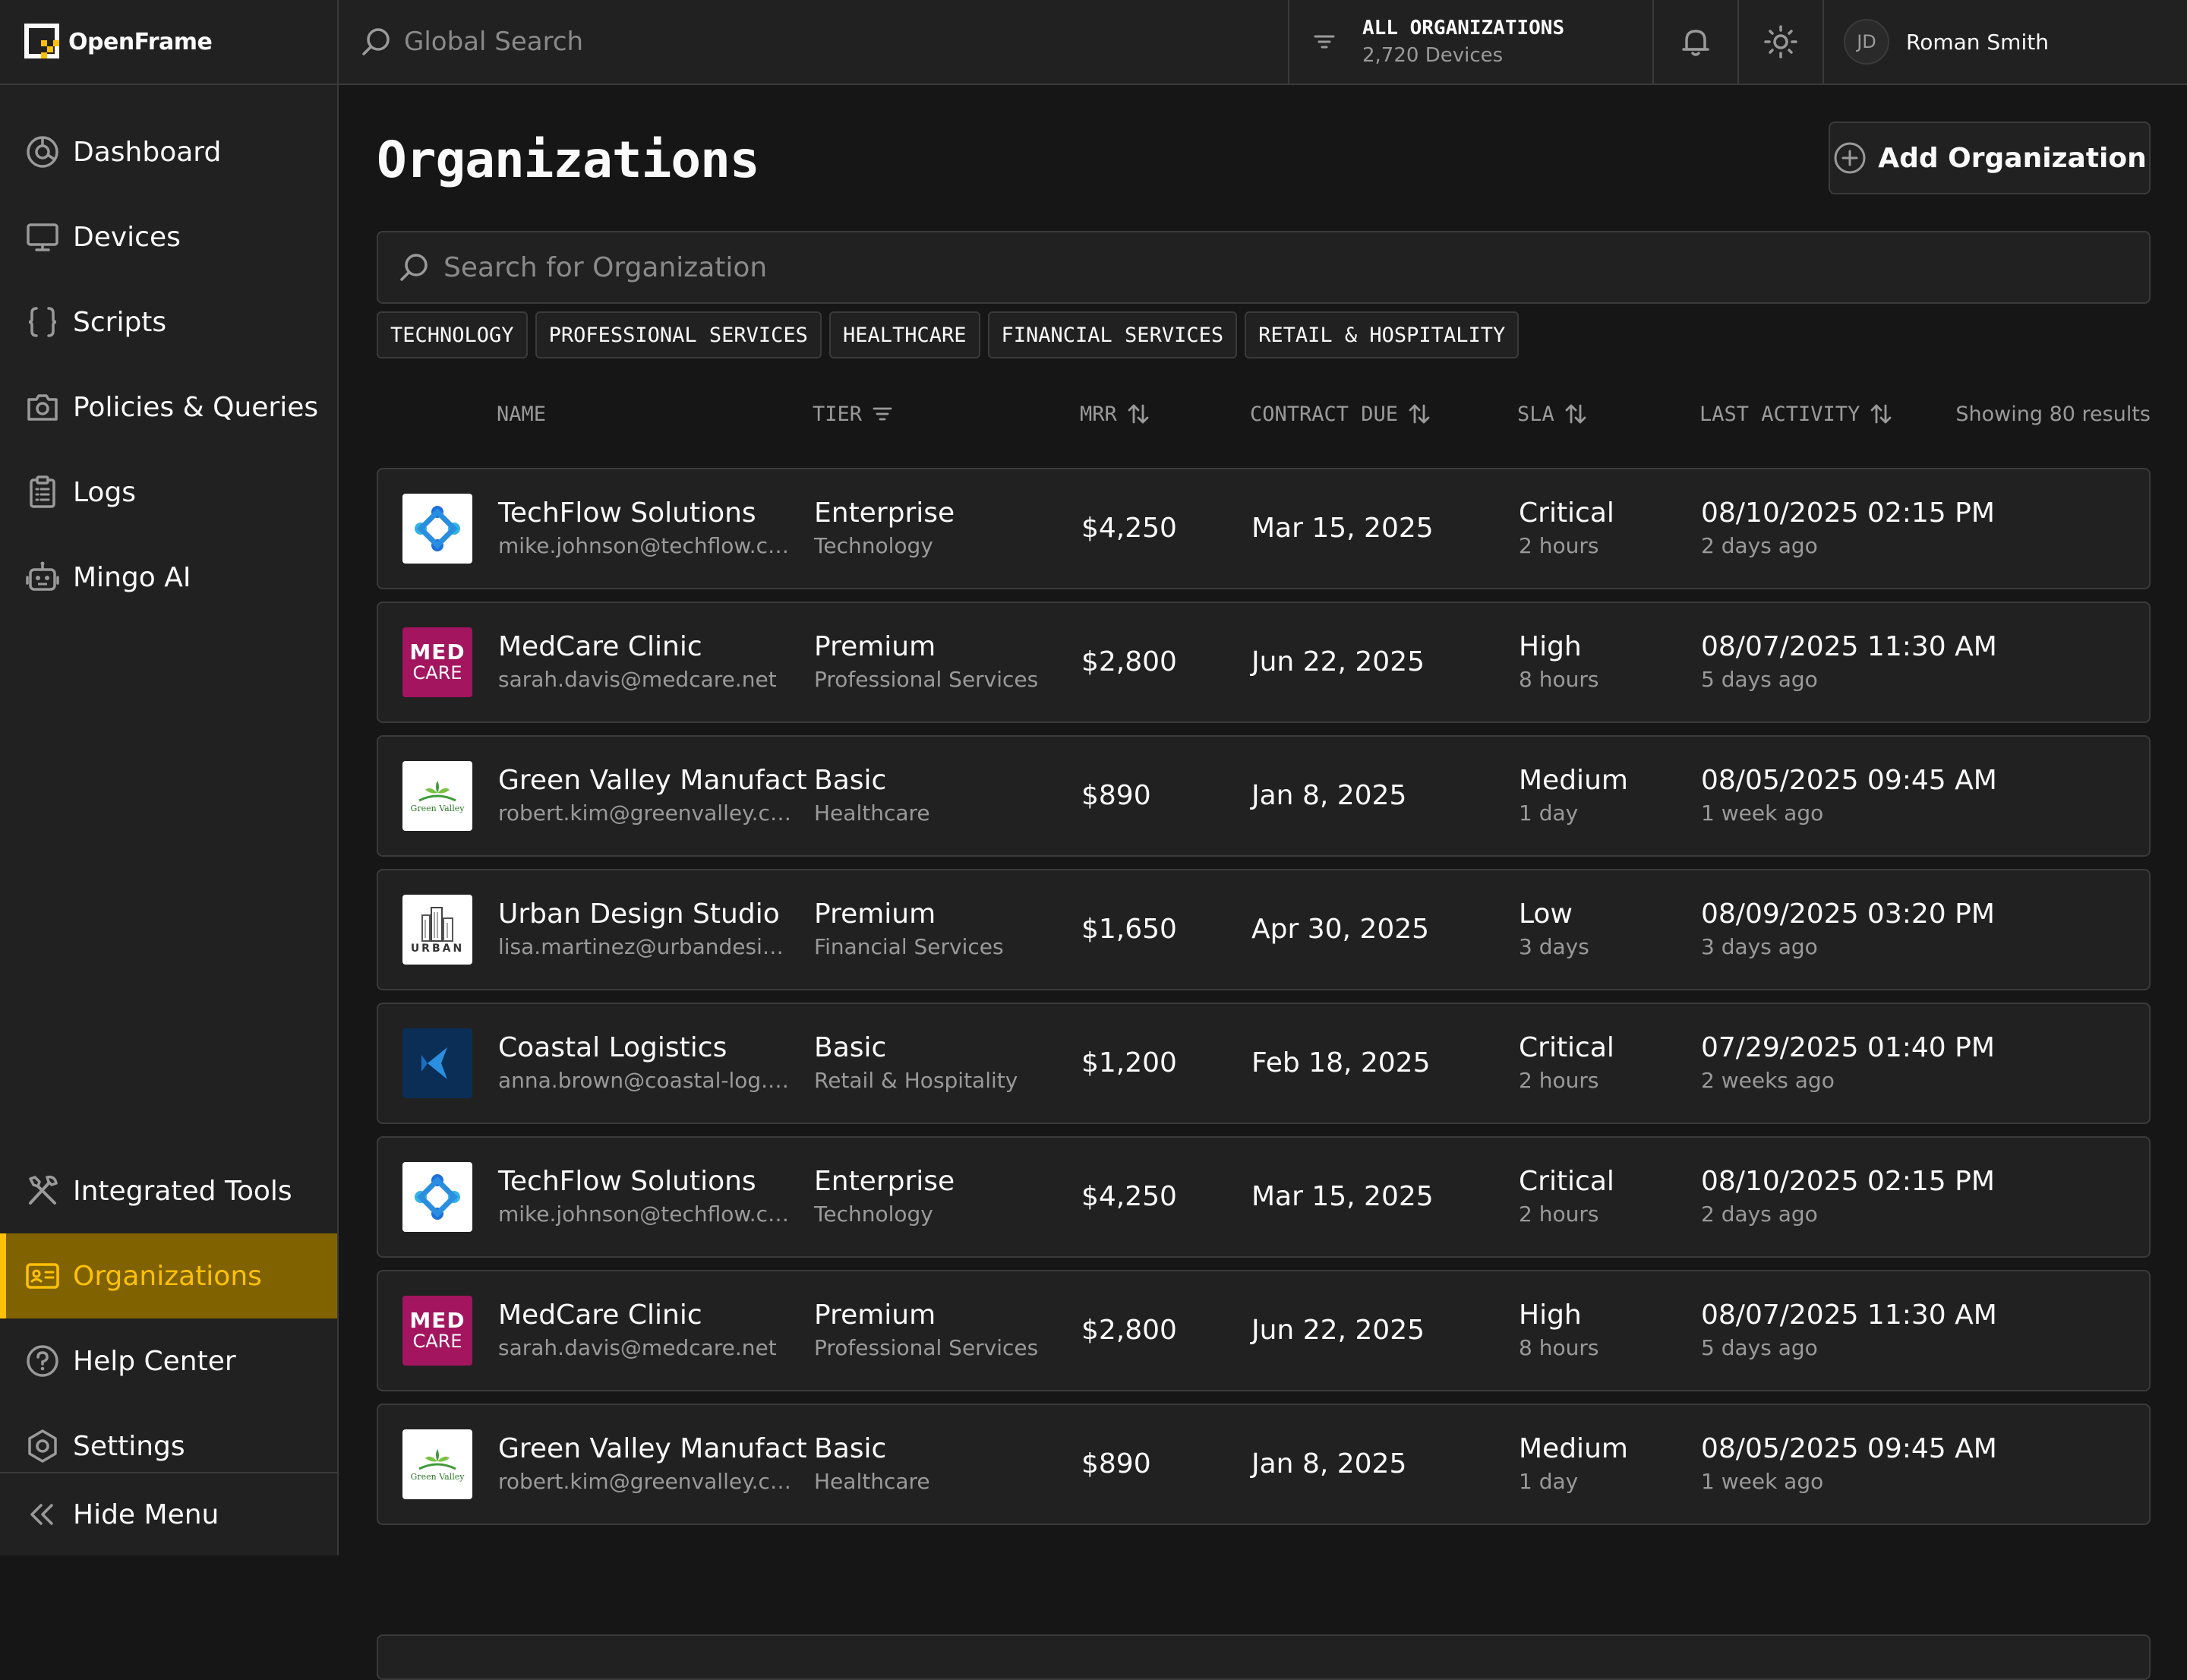 The height and width of the screenshot is (1680, 2187). Describe the element at coordinates (1463, 28) in the screenshot. I see `org-filter-title: ALL ORGANIZATIONS` at that location.